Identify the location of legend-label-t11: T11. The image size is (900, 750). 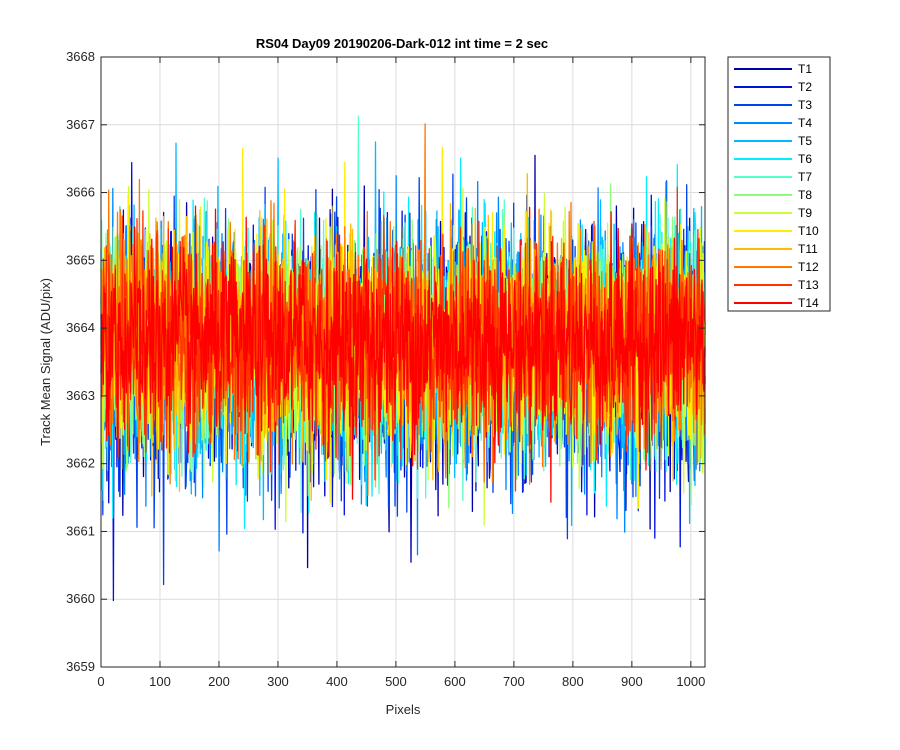
(808, 249).